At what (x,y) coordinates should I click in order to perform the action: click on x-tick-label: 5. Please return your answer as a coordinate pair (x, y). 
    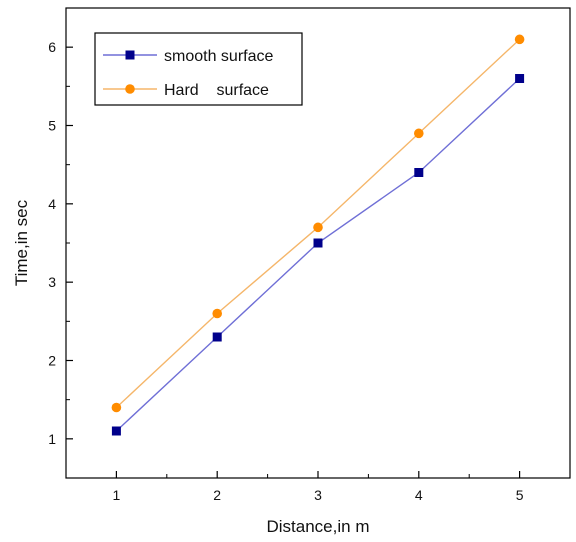
    Looking at the image, I should click on (520, 495).